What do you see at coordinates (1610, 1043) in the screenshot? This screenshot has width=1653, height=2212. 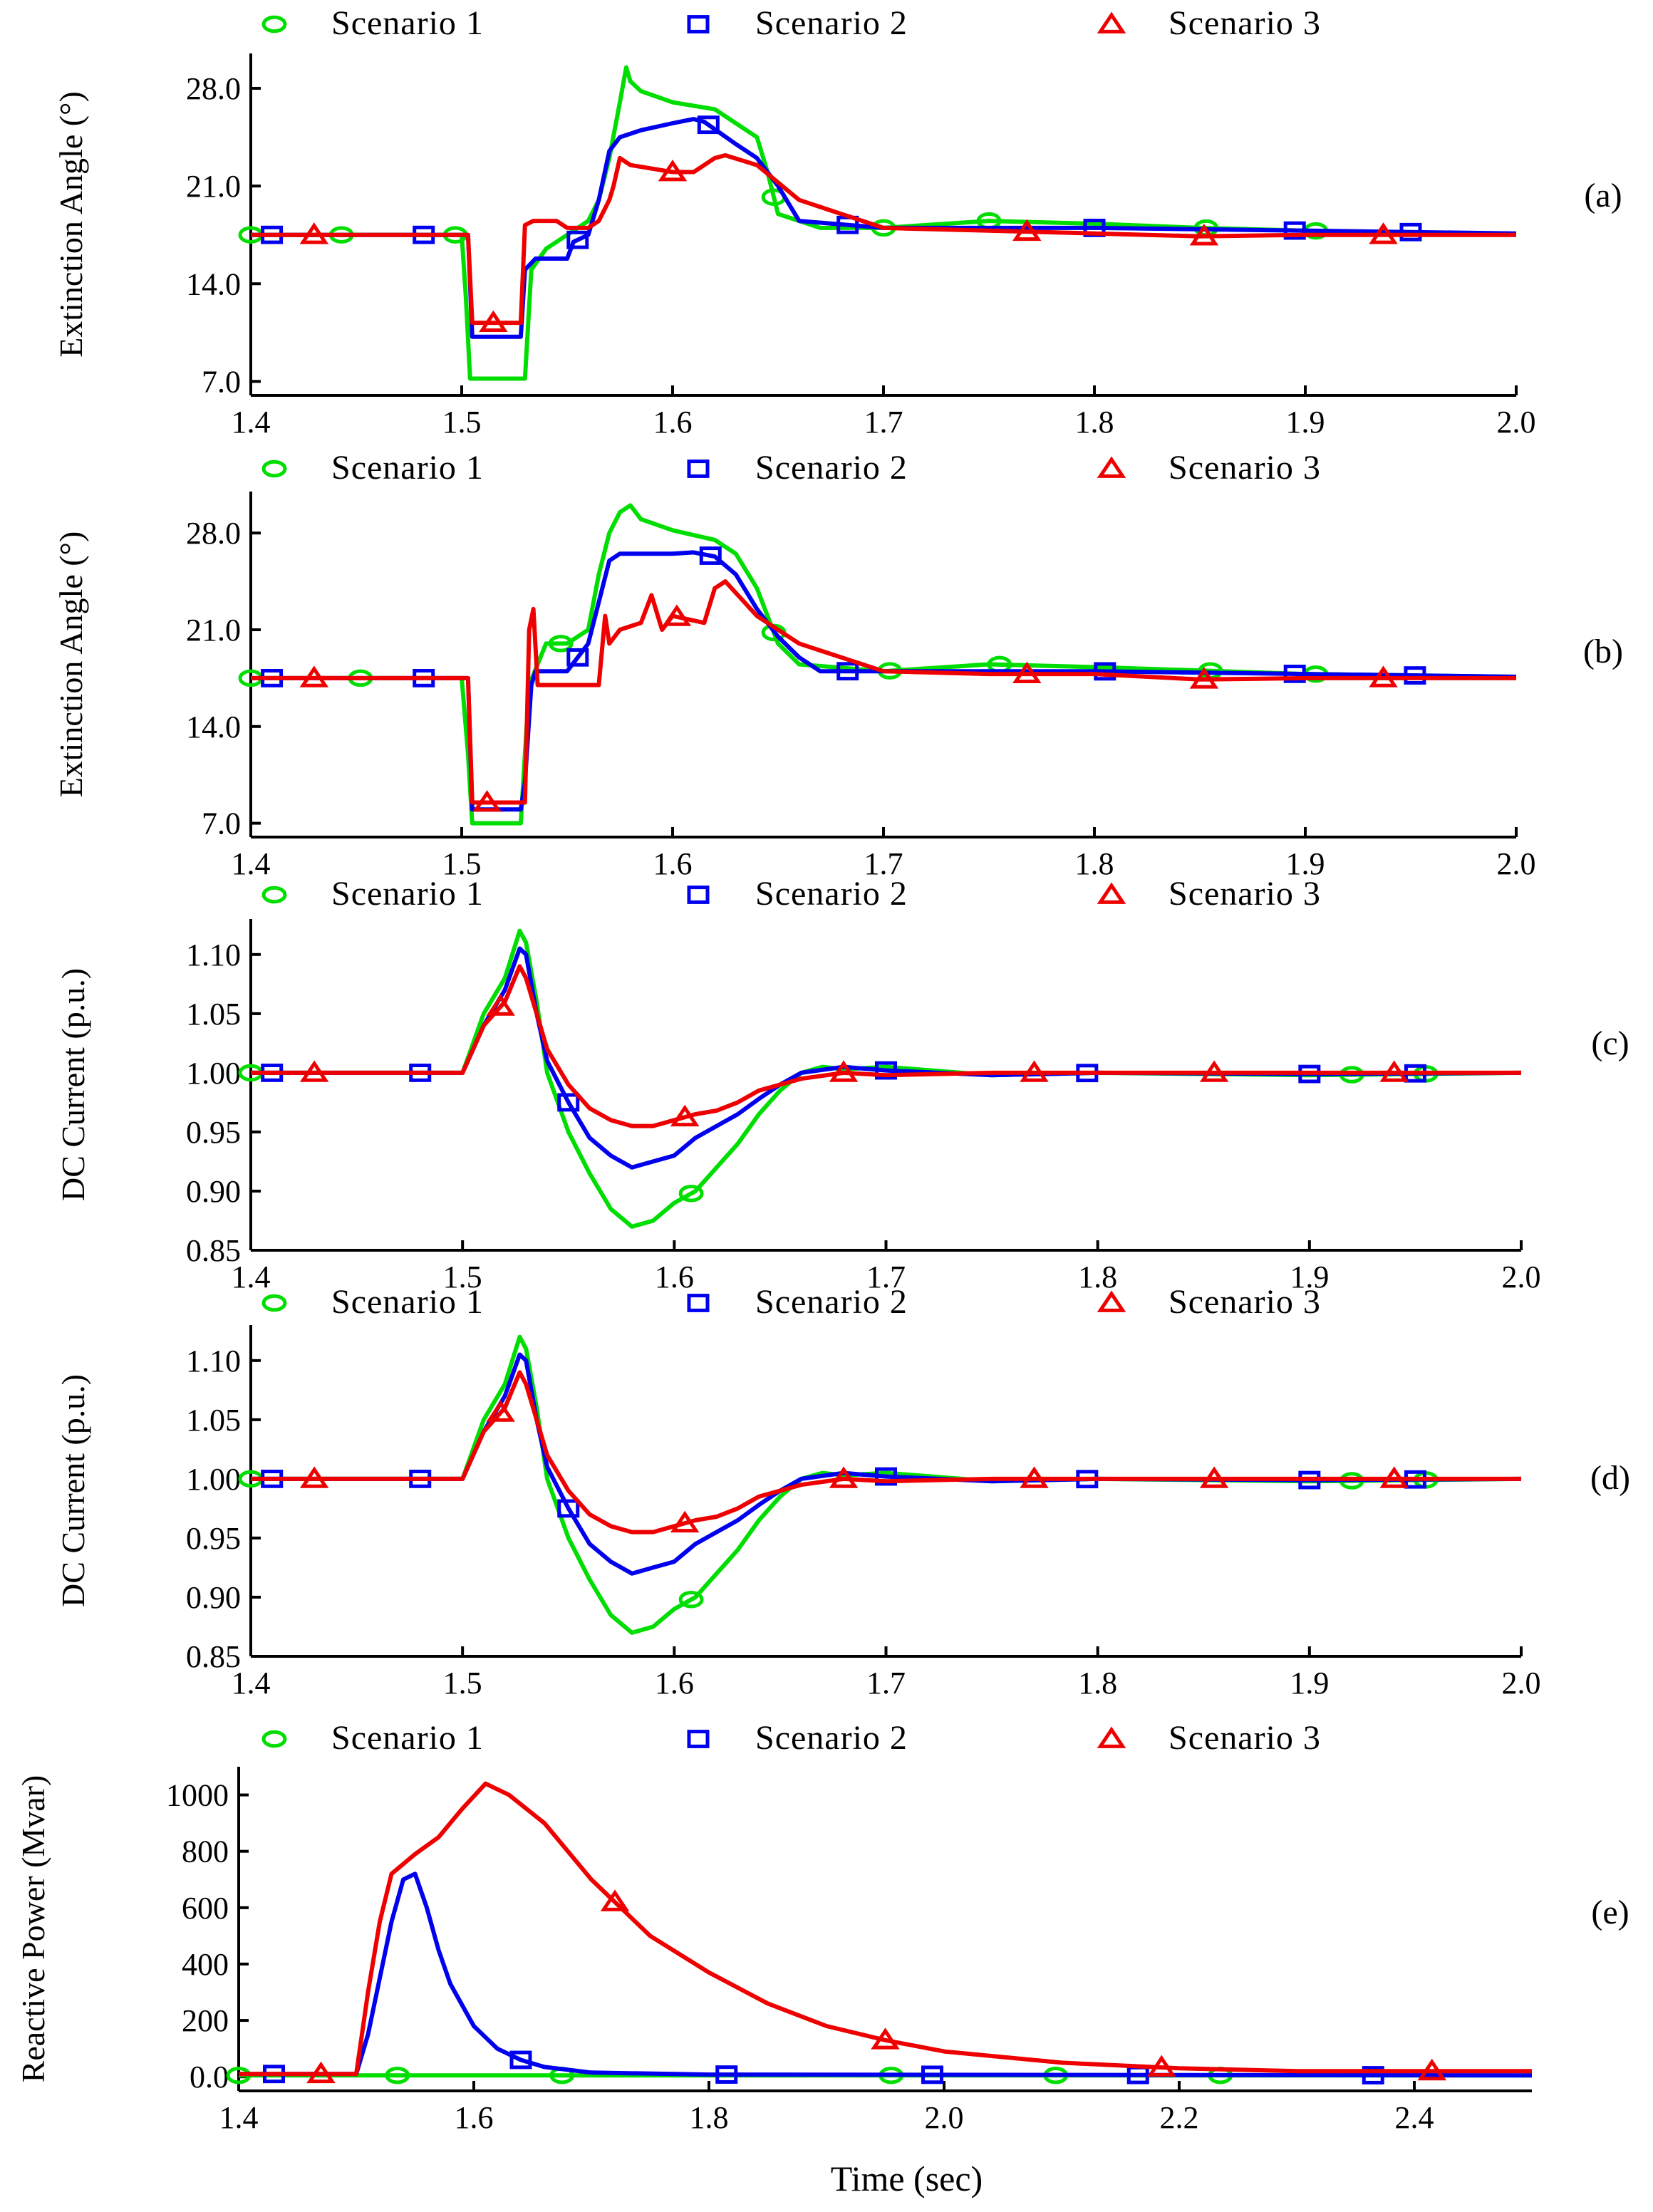 I see `panel-label: (c)` at bounding box center [1610, 1043].